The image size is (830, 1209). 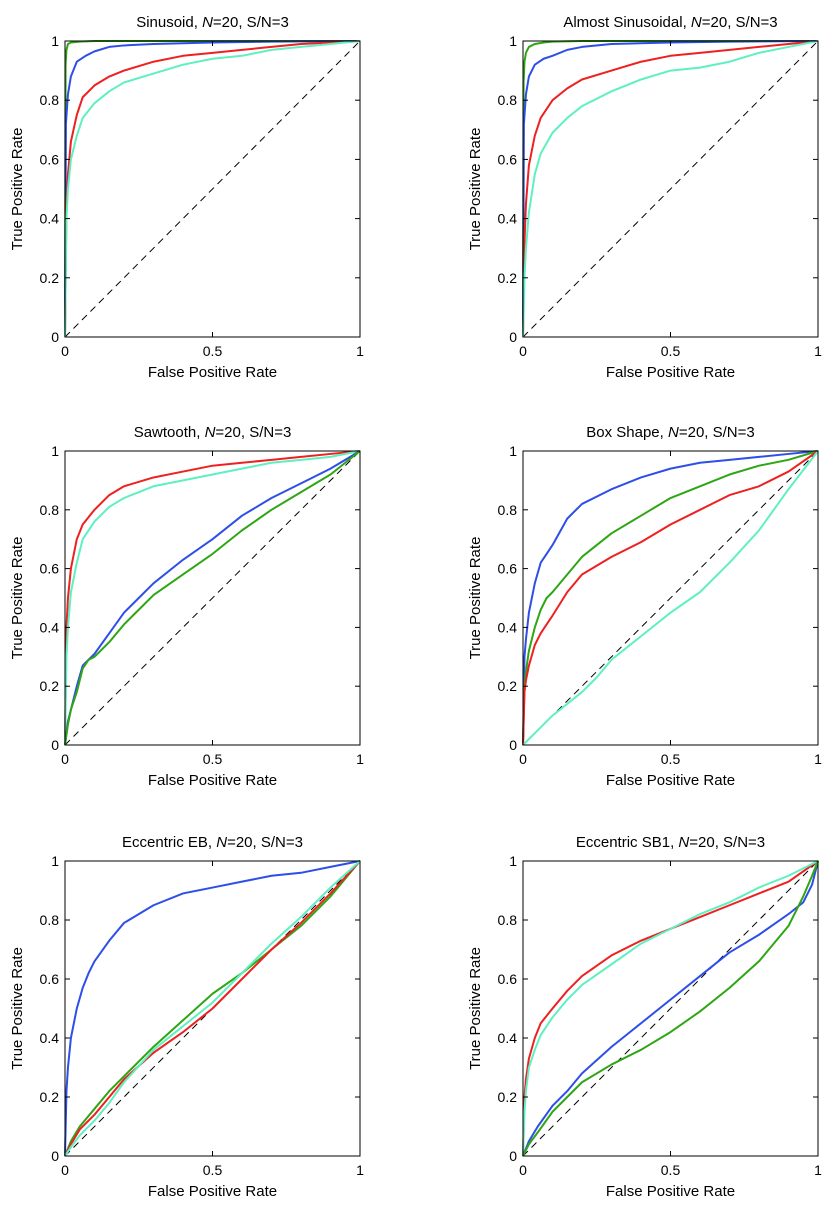 I want to click on chart-title-prefix: Eccentric EB,, so click(x=169, y=842).